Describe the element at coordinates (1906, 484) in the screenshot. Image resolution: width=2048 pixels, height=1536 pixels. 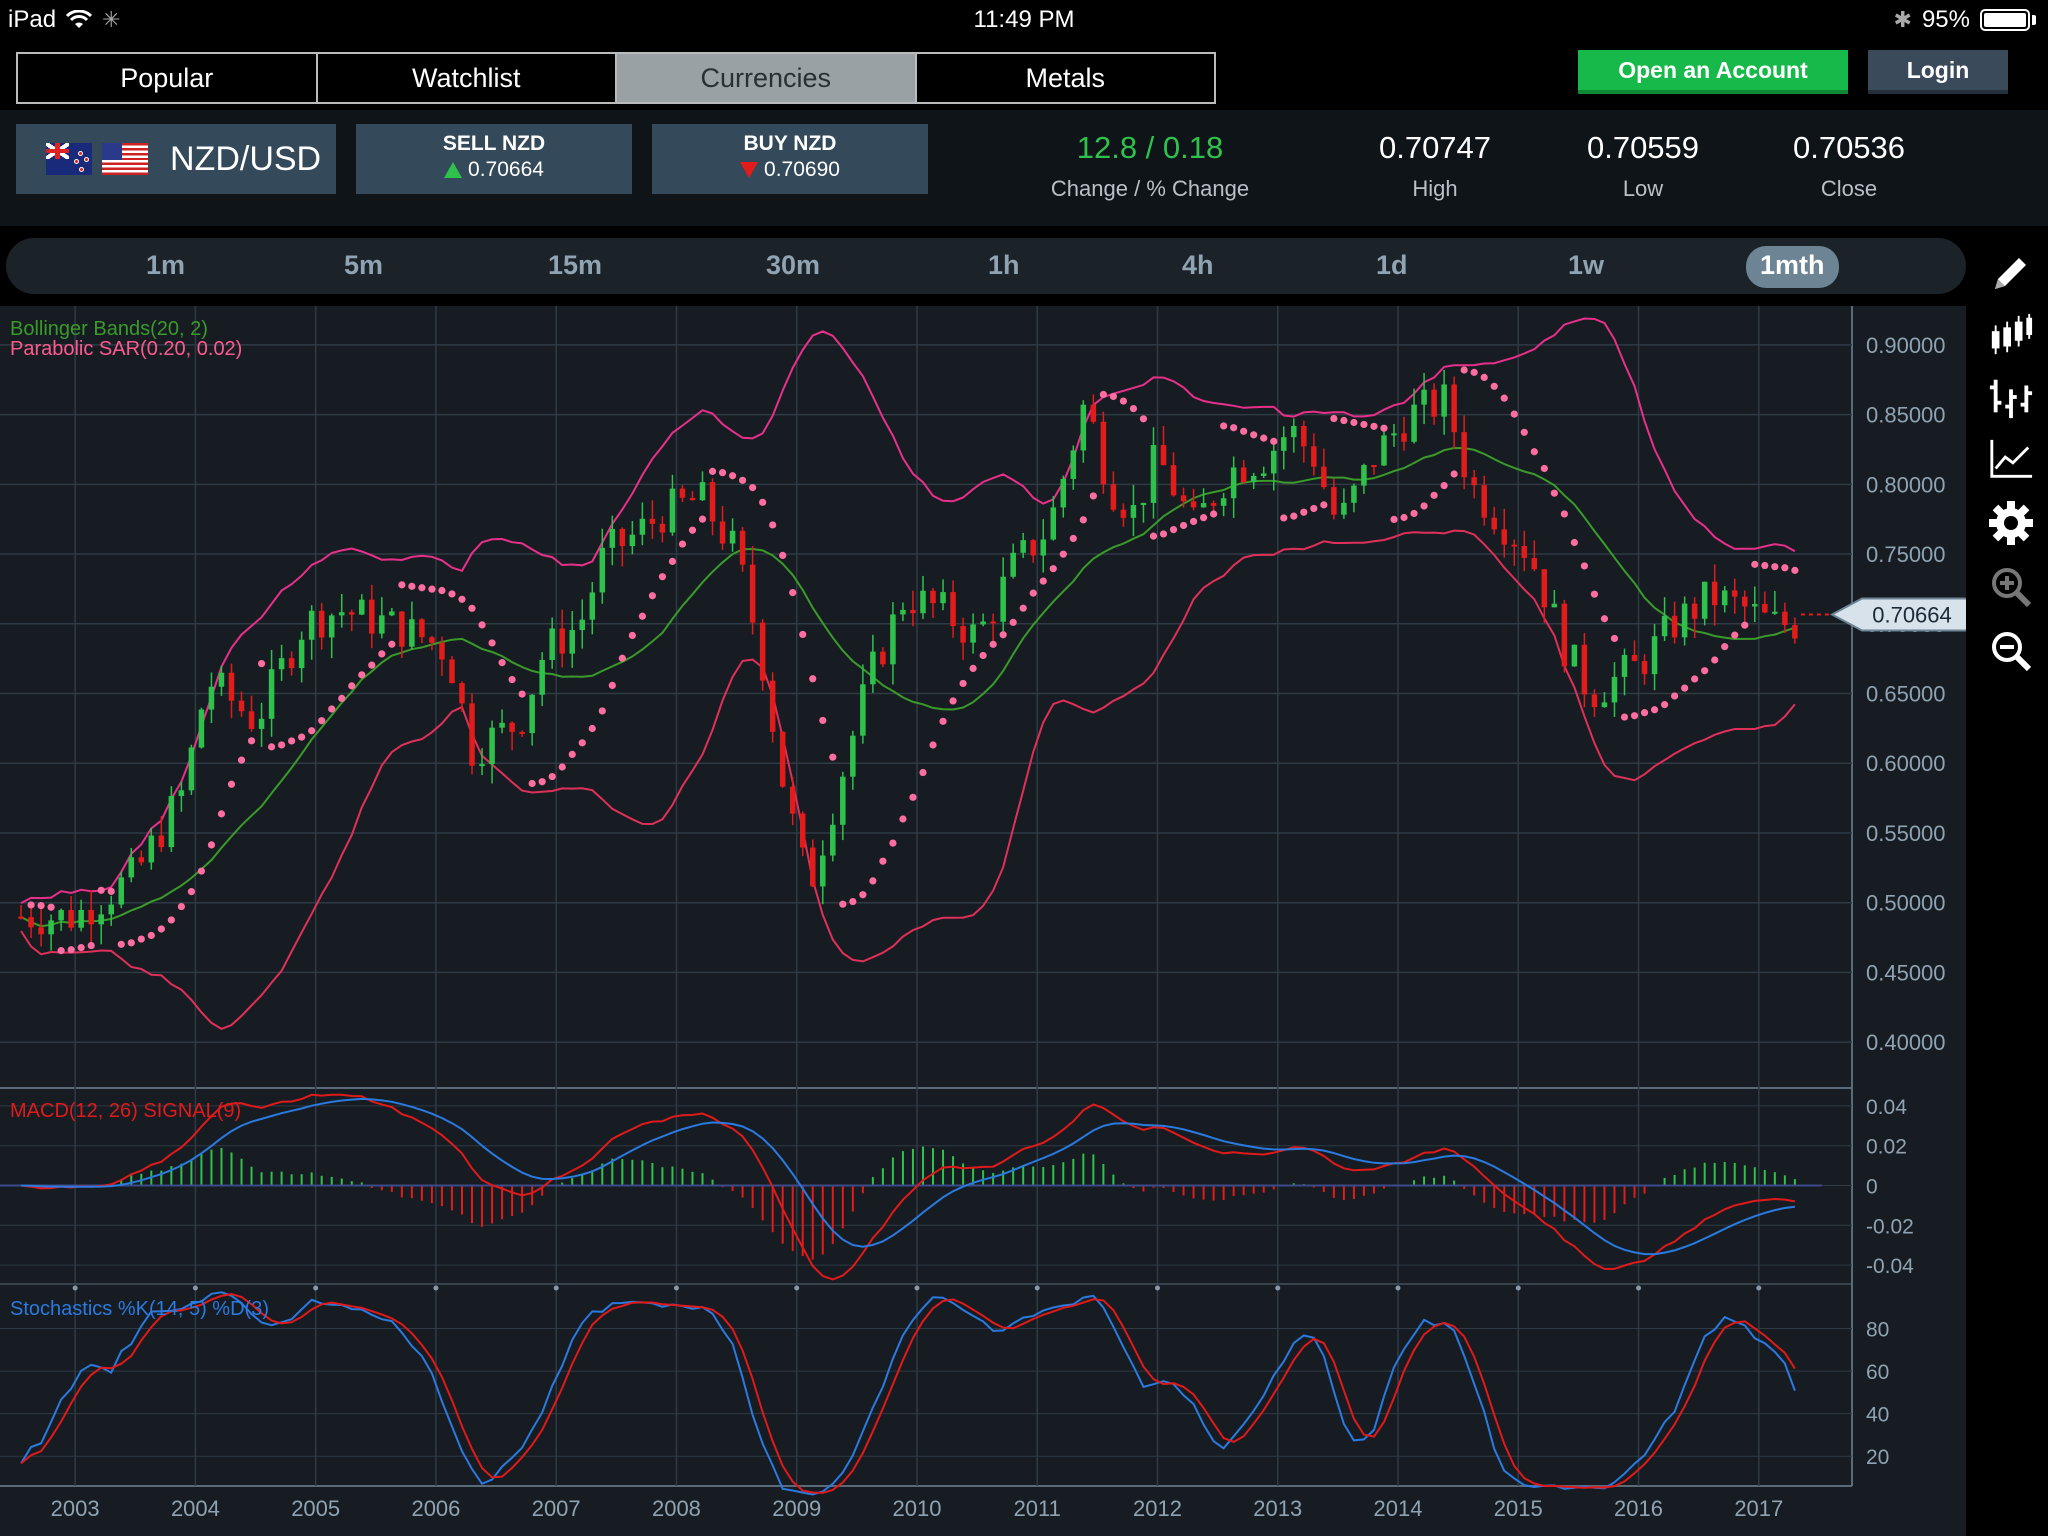
I see `price-tick-label: 0.80000` at that location.